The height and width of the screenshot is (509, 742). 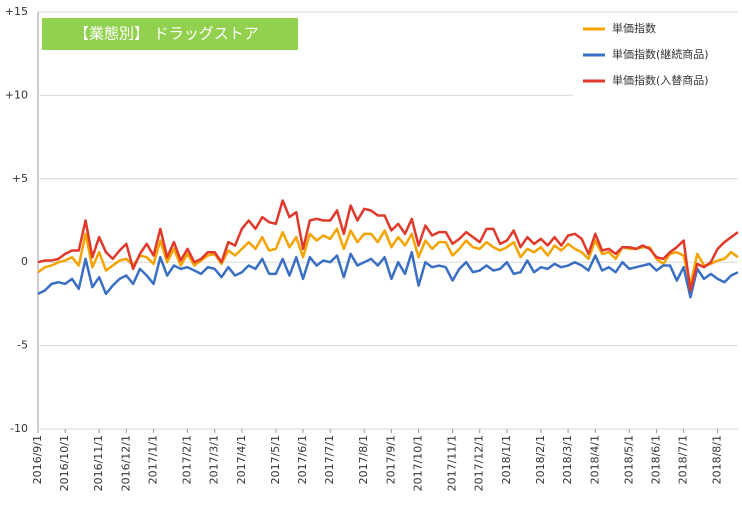 What do you see at coordinates (634, 28) in the screenshot?
I see `legend-label: 単価指数` at bounding box center [634, 28].